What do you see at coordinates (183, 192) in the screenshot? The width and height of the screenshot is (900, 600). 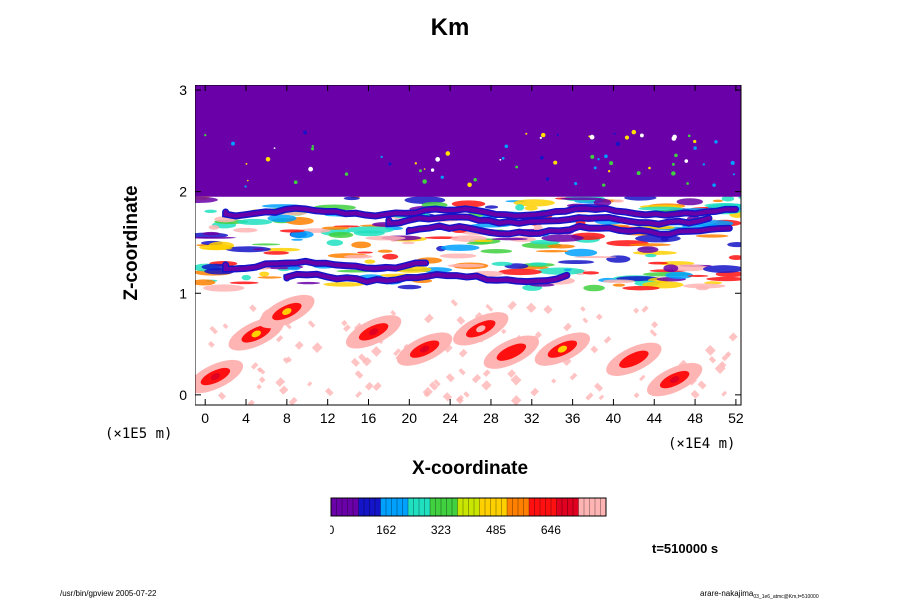 I see `y-tick-label: 2` at bounding box center [183, 192].